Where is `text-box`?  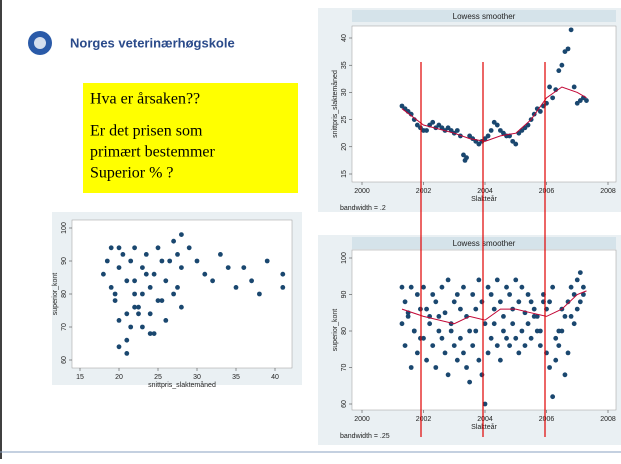
text-box is located at coordinates (190, 138).